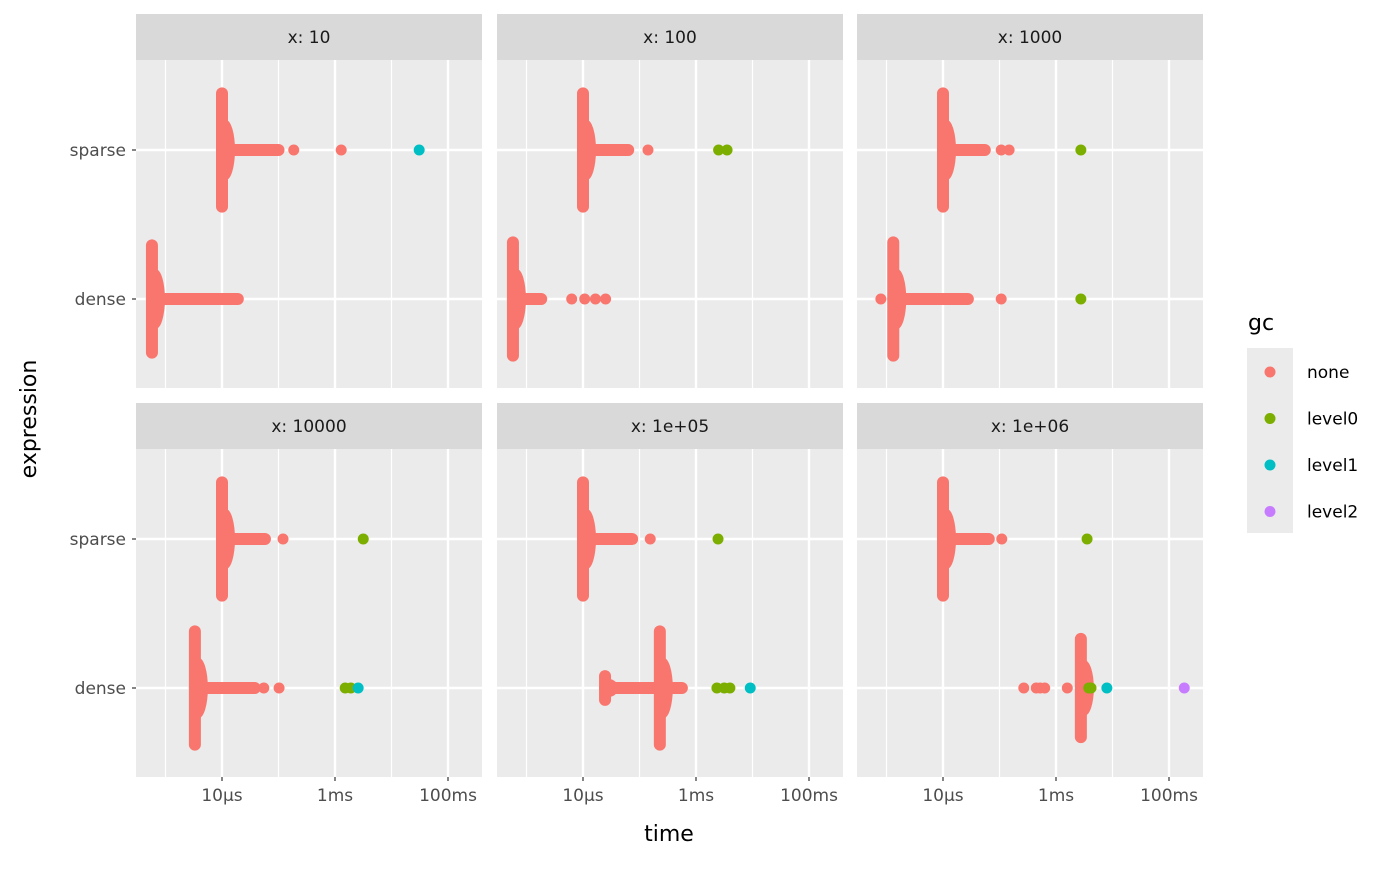 Image resolution: width=1400 pixels, height=869 pixels. What do you see at coordinates (1184, 688) in the screenshot?
I see `dense-point-level2` at bounding box center [1184, 688].